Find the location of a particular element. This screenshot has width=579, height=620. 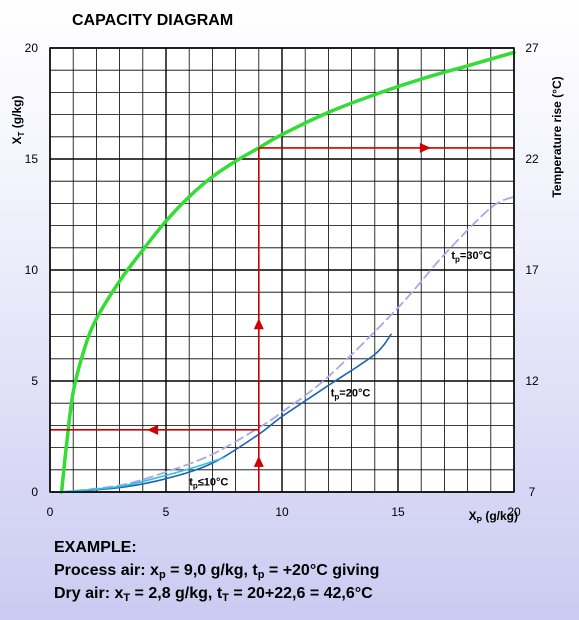

series-label: tp≤10°C is located at coordinates (208, 483).